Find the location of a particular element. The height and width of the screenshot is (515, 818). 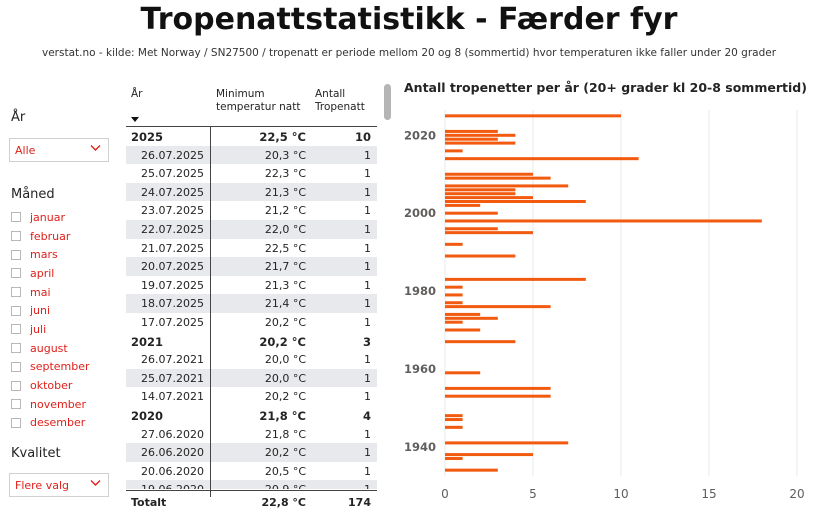

bar-1983 is located at coordinates (515, 279).